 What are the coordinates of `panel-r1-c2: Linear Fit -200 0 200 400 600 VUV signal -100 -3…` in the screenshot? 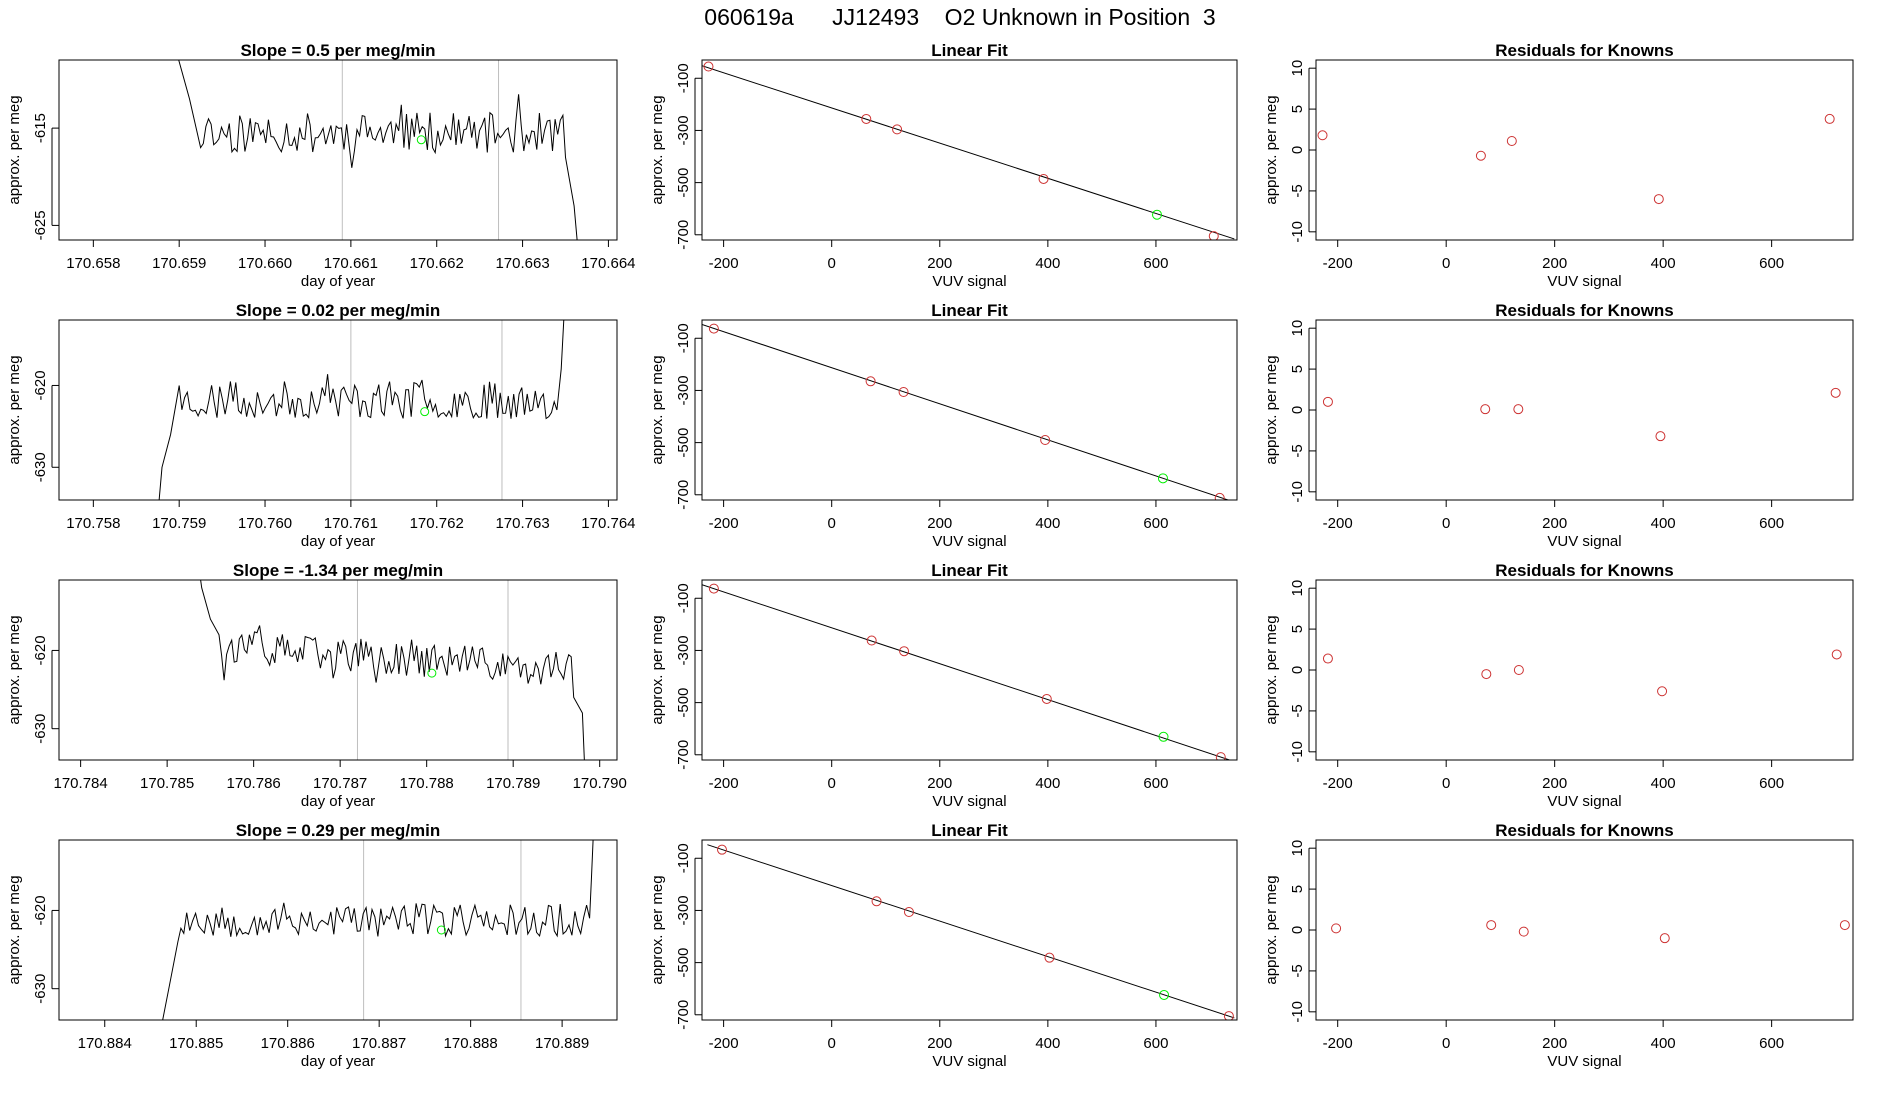 It's located at (943, 165).